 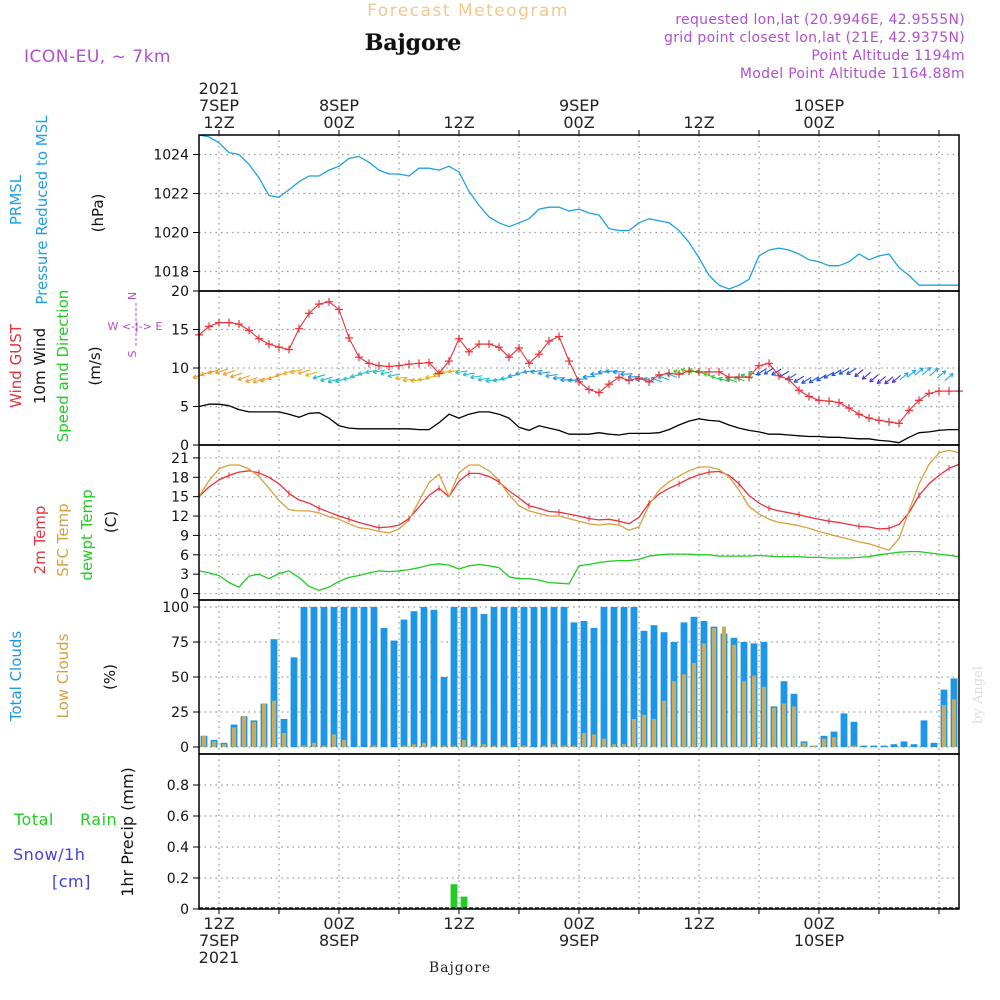 What do you see at coordinates (567, 369) in the screenshot?
I see `wind-panel: 20 15 10 5 0` at bounding box center [567, 369].